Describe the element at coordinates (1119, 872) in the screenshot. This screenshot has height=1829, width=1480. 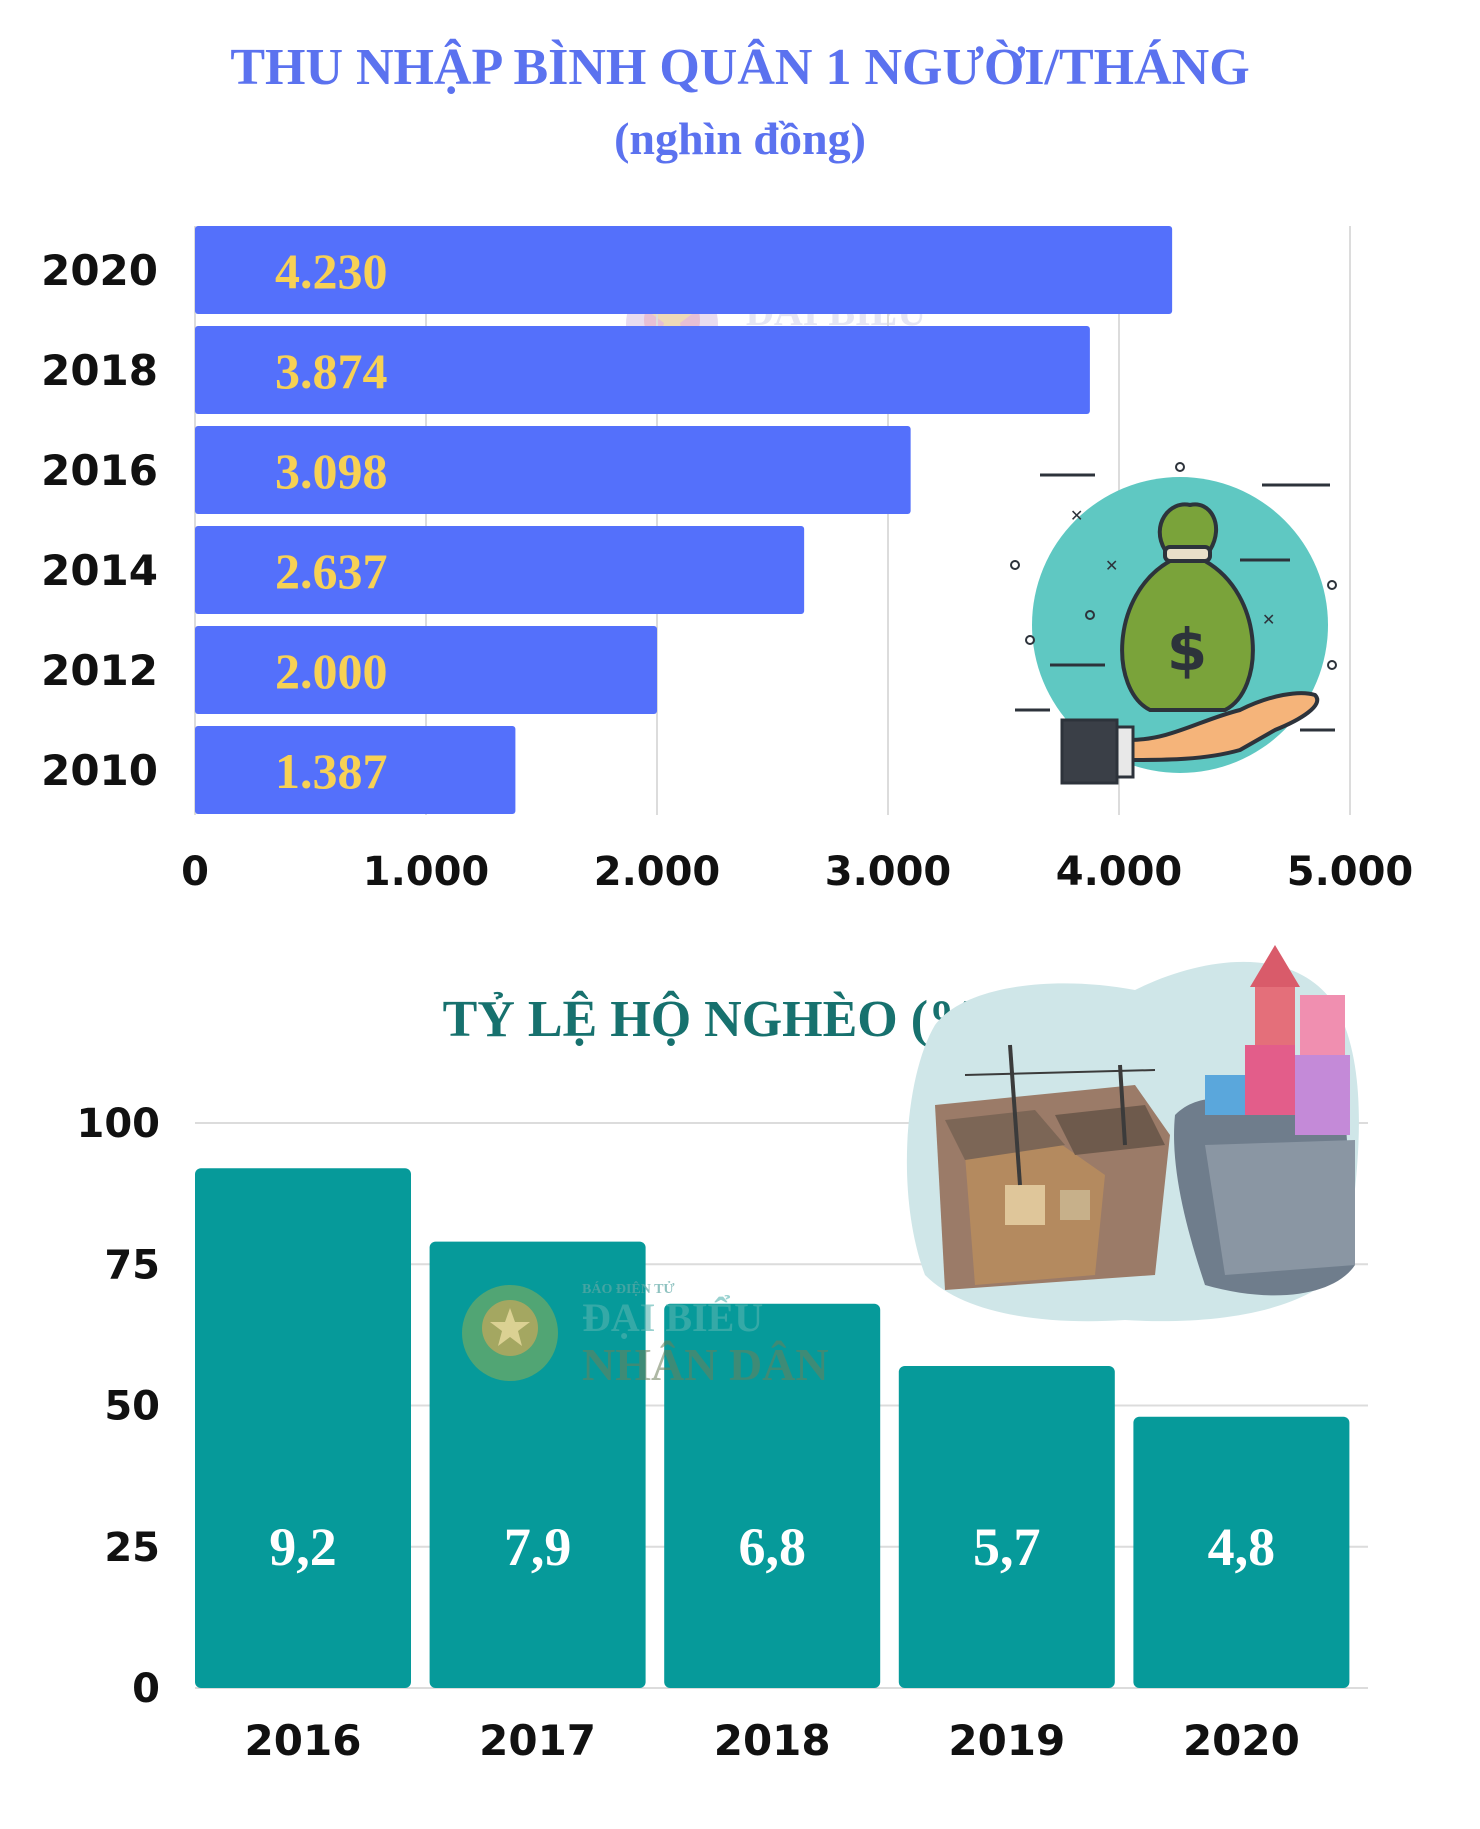
I see `x-tick-label: 4.000` at that location.